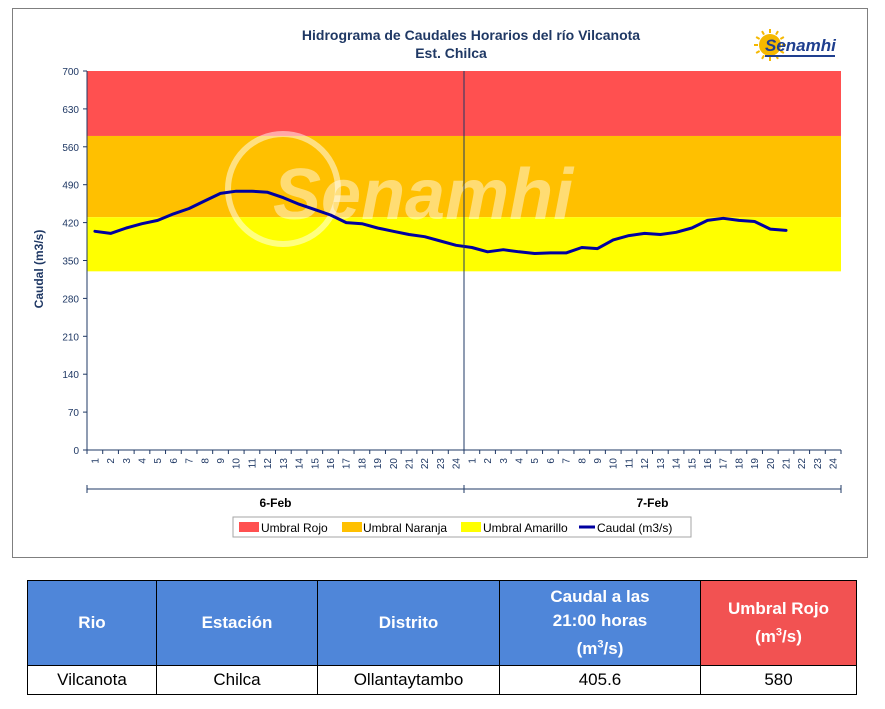  I want to click on header-umbral-line1: Umbral Rojo, so click(778, 608).